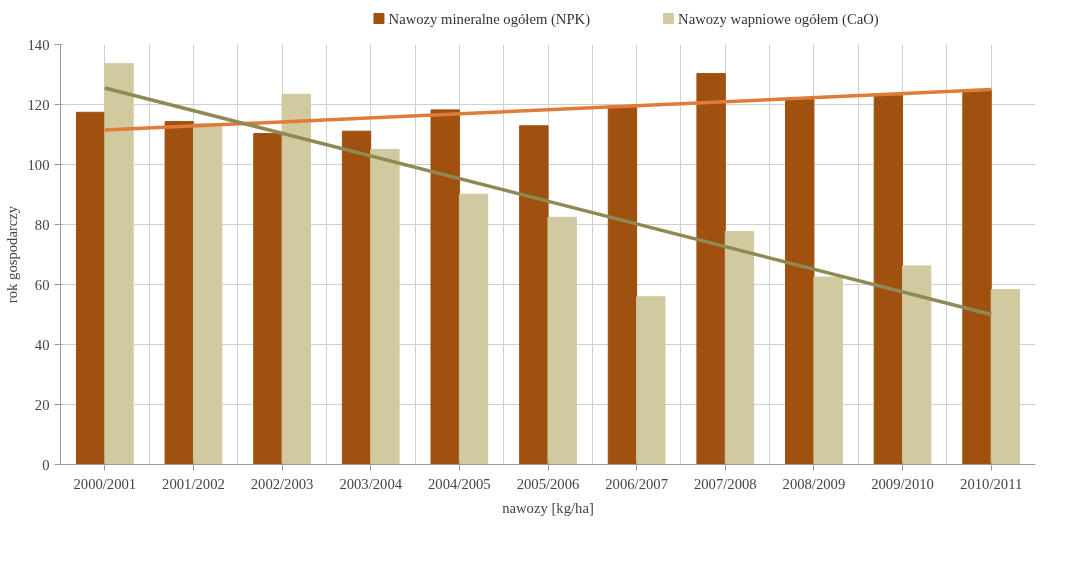 Image resolution: width=1074 pixels, height=563 pixels. I want to click on x-tick-label: 2009/2010, so click(902, 483).